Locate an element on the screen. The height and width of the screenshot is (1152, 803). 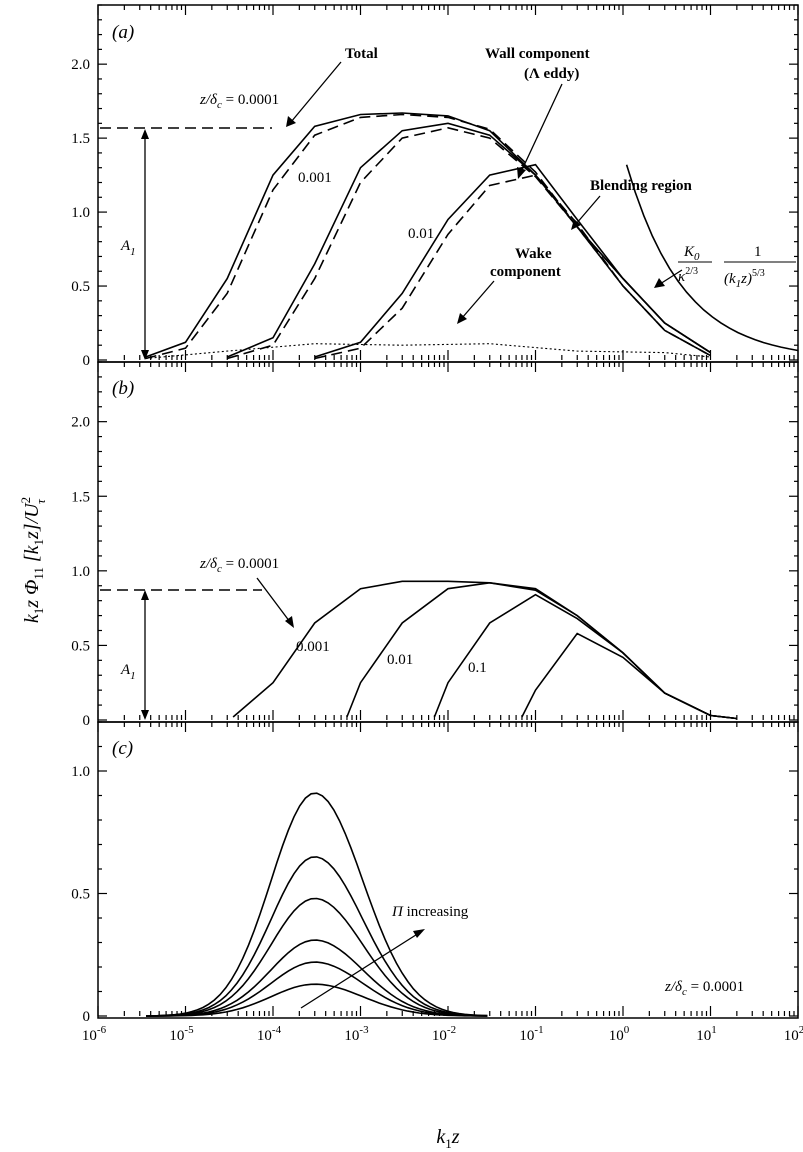
panel-c-pi-label: Π increasing is located at coordinates (430, 912).